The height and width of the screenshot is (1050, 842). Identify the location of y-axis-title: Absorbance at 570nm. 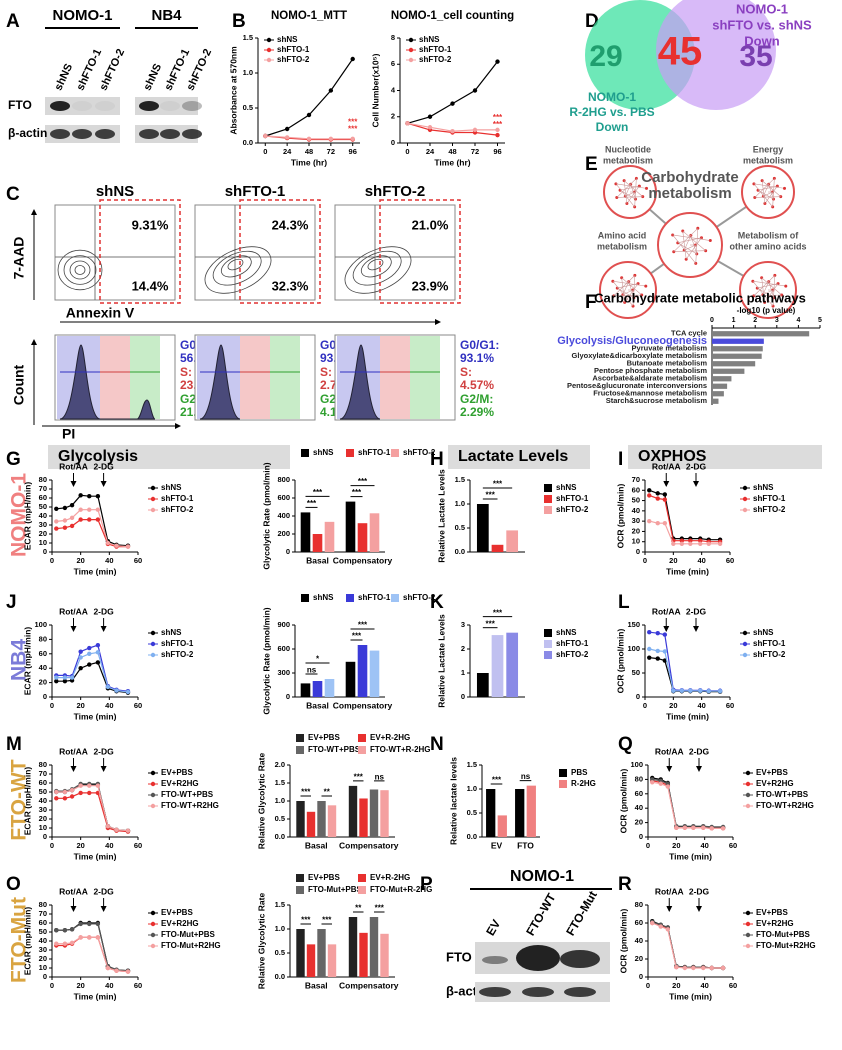
(233, 90).